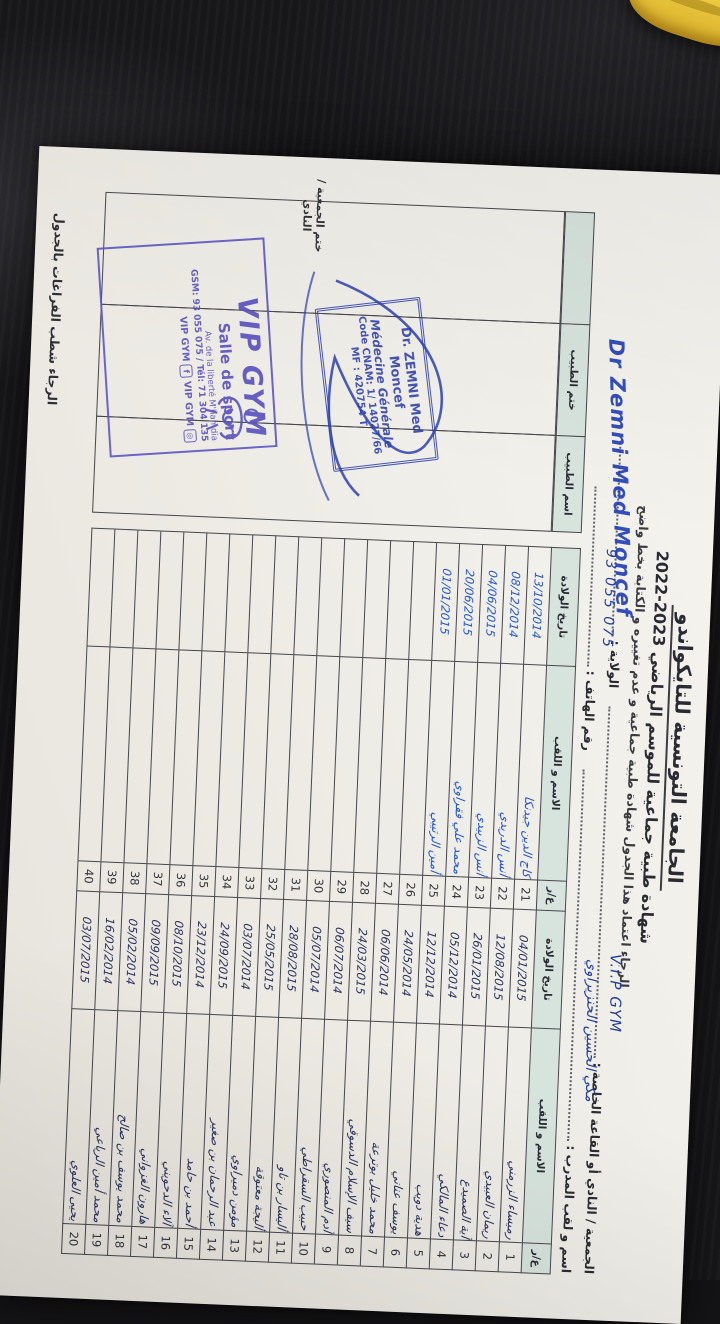 The image size is (720, 1324). What do you see at coordinates (443, 1205) in the screenshot?
I see `entry-name-handwriting: دعاء المالكي` at bounding box center [443, 1205].